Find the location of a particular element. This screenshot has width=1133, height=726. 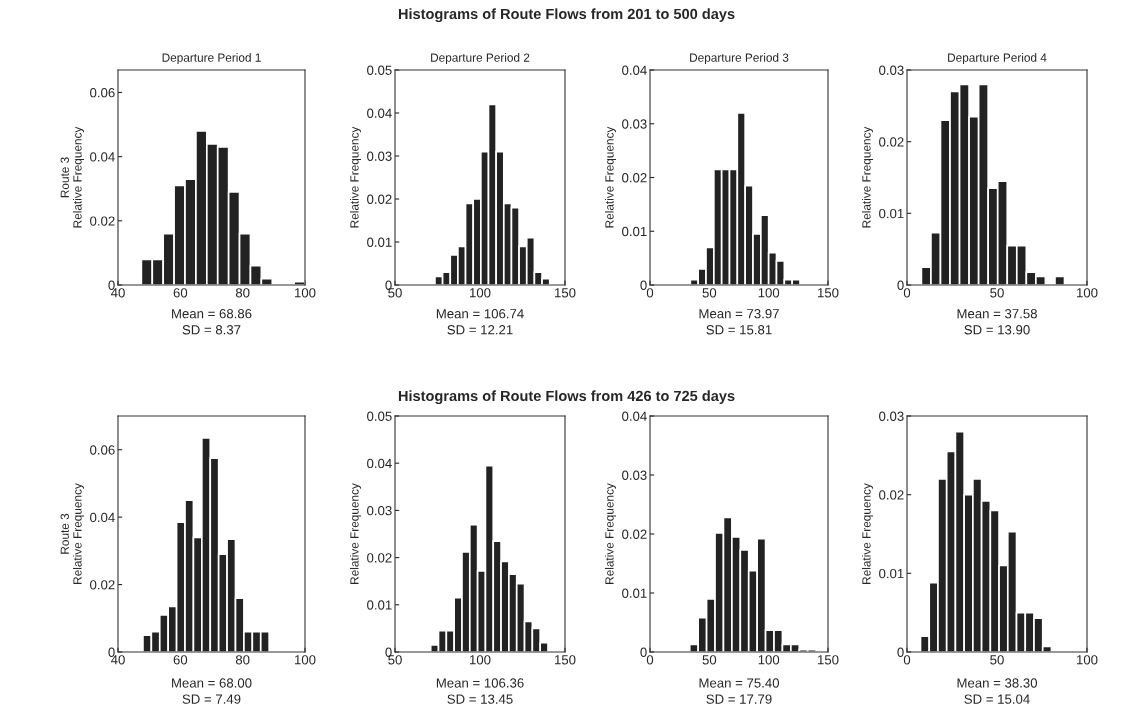

chart-title: Departure Period 1 is located at coordinates (211, 59).